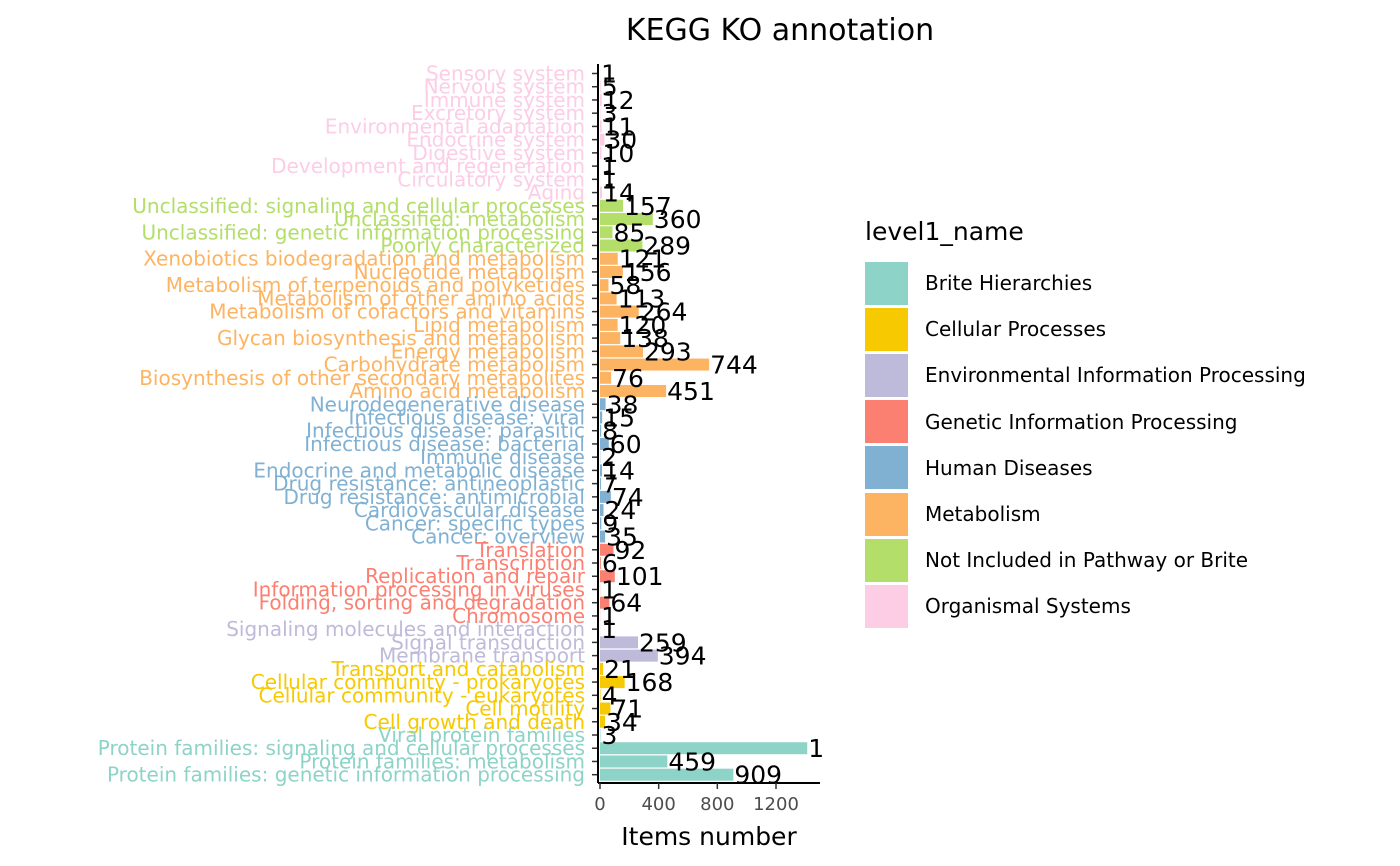 The height and width of the screenshot is (866, 1400). I want to click on bar-cancer-overview, so click(603, 536).